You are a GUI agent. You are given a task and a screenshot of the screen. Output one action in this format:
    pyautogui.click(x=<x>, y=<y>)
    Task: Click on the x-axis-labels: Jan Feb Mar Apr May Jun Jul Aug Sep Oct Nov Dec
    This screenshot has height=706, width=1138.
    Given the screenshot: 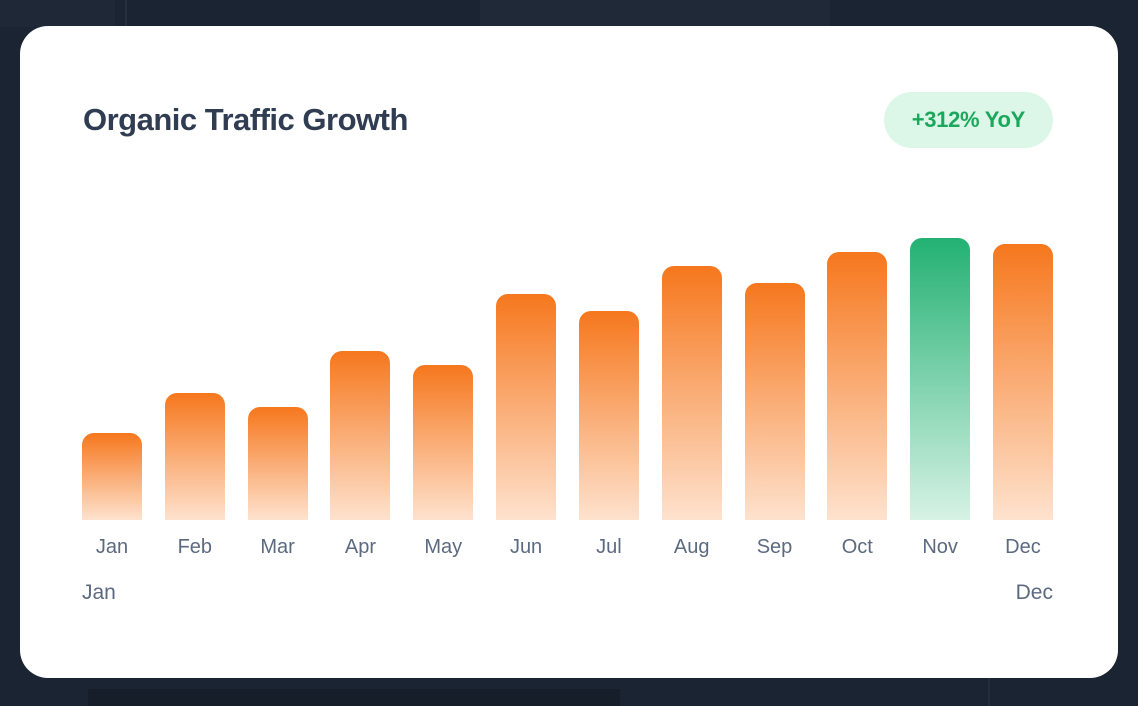 What is the action you would take?
    pyautogui.click(x=567, y=547)
    